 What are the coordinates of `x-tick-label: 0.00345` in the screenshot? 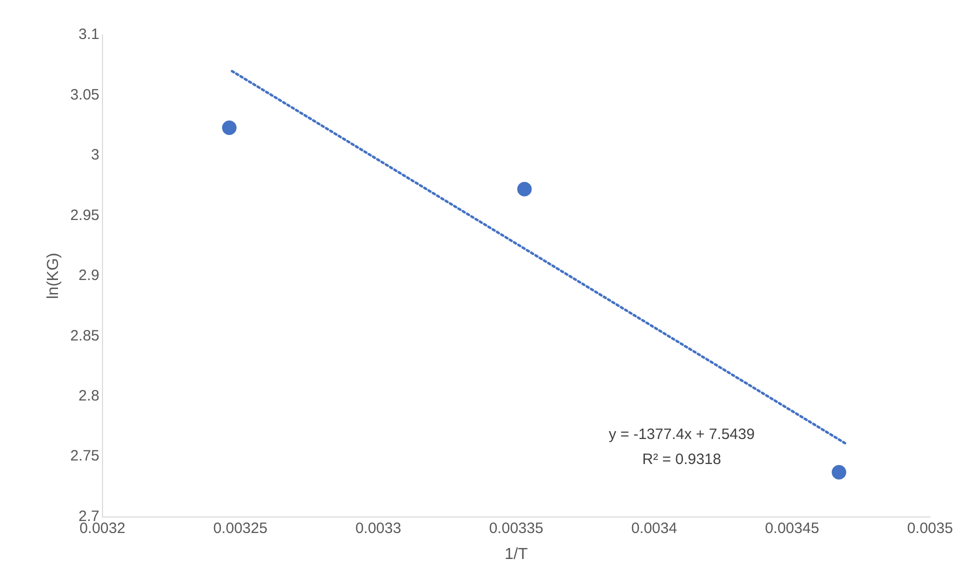 It's located at (792, 528).